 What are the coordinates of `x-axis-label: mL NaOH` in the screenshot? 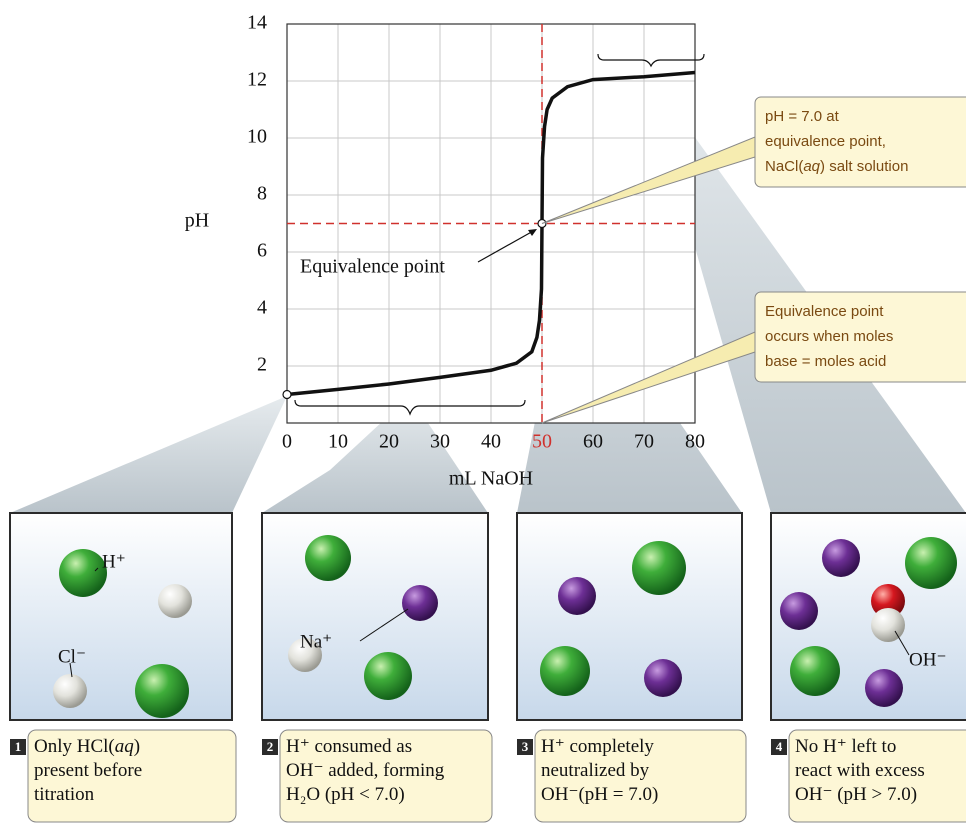 It's located at (491, 479).